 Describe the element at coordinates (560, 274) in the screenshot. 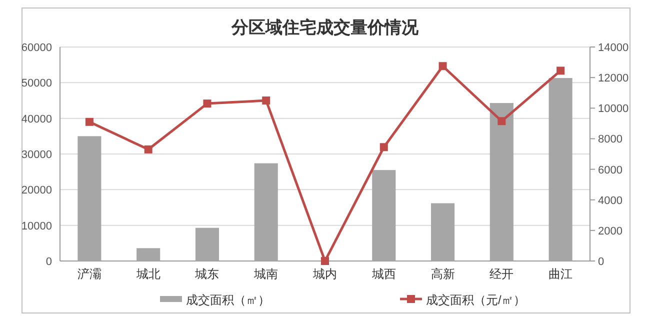

I see `x-tick-label: 曲江` at that location.